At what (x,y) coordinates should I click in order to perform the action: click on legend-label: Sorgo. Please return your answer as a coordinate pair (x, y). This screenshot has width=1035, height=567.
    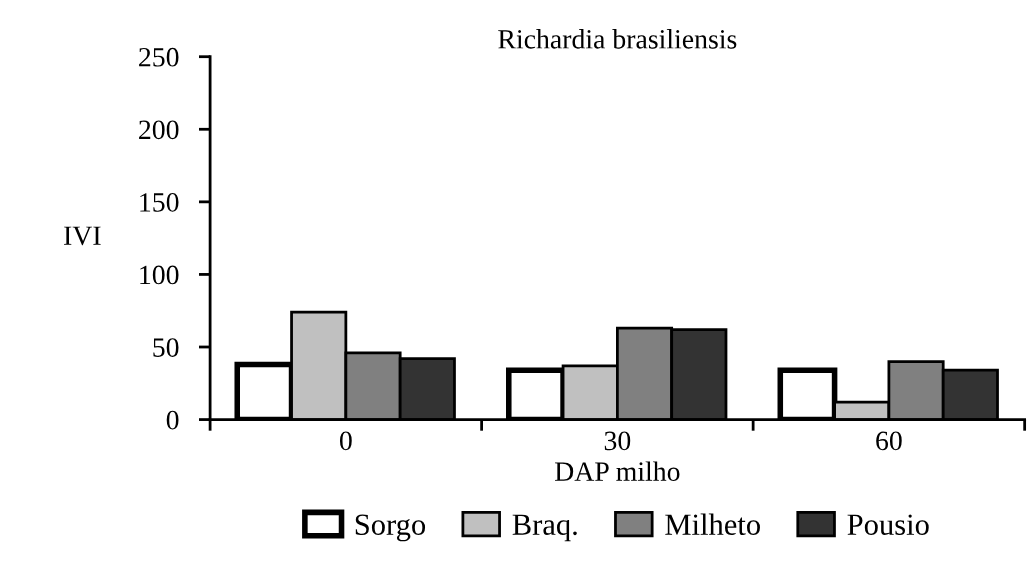
    Looking at the image, I should click on (390, 528).